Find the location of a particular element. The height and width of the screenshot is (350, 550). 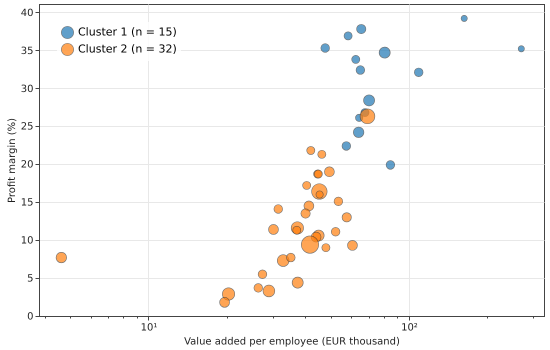

y-tick-label: 20 is located at coordinates (27, 165).